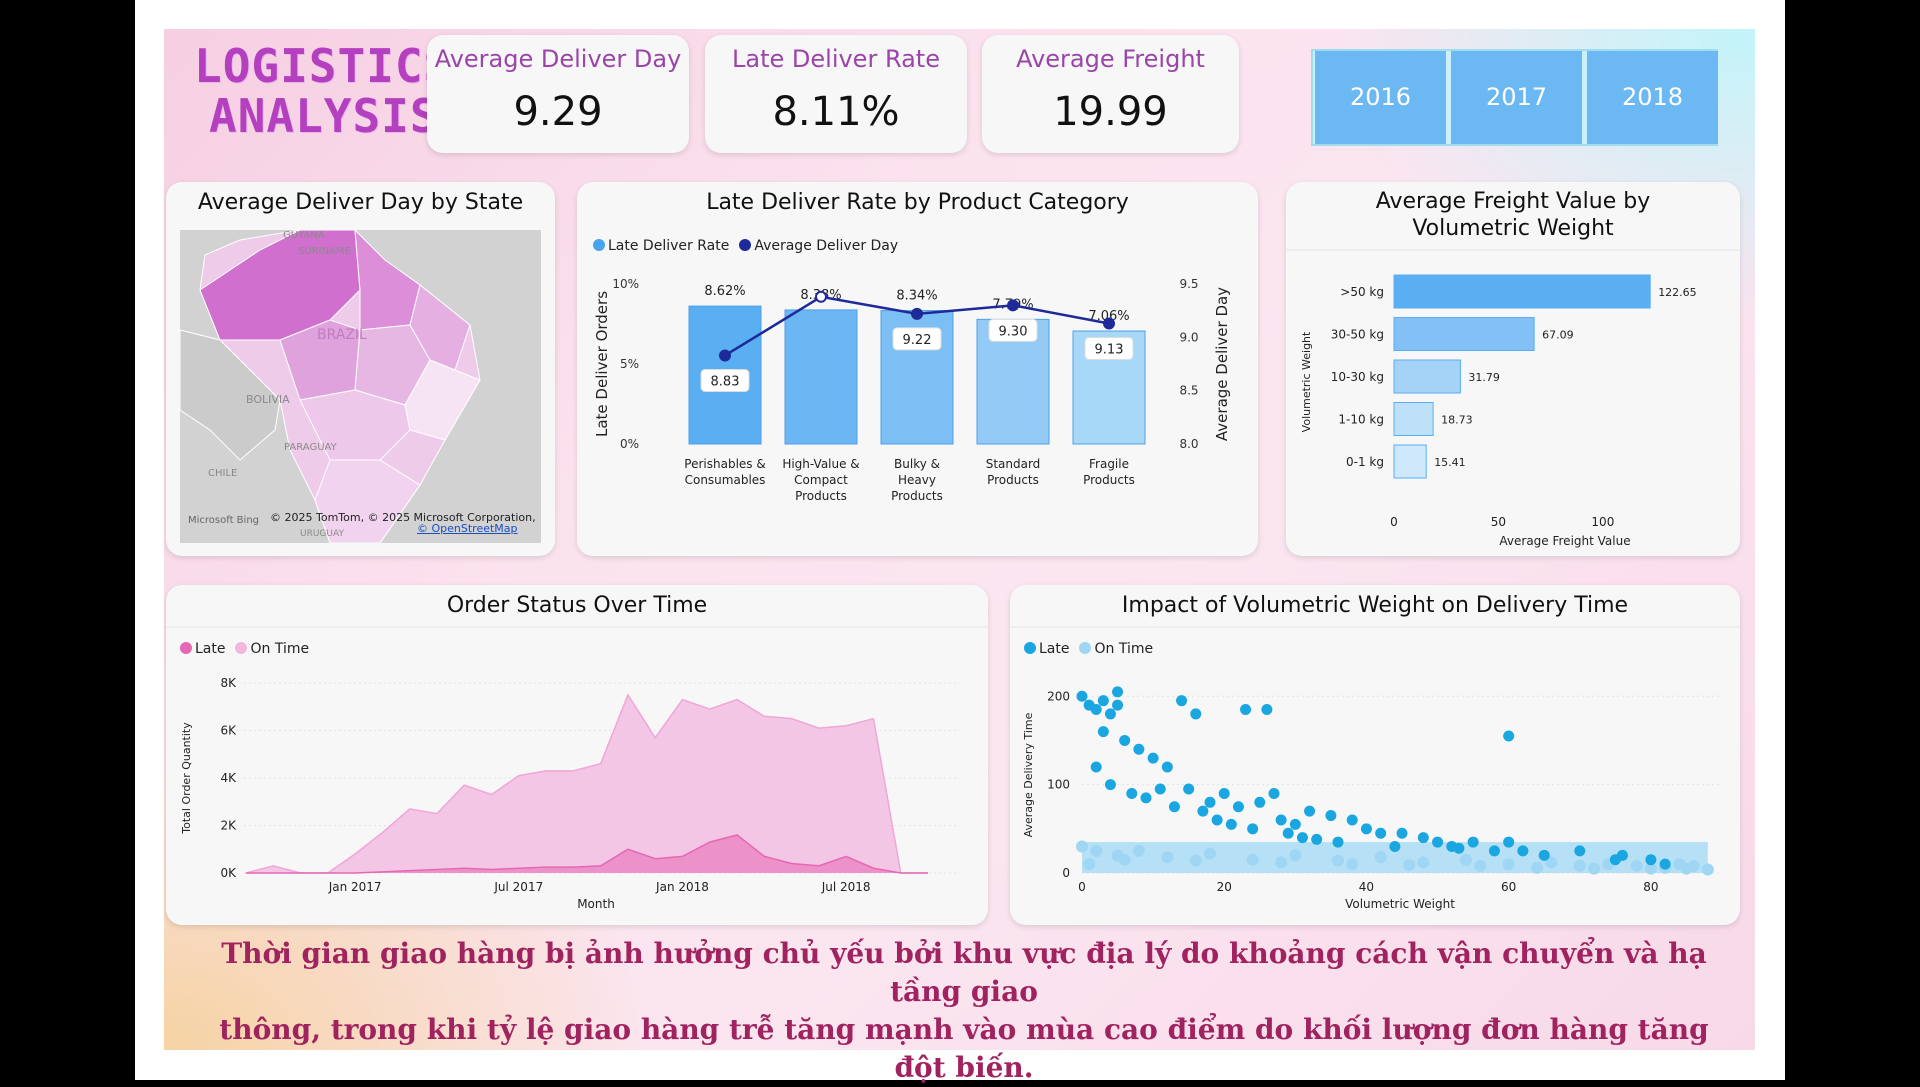 This screenshot has height=1087, width=1920. Describe the element at coordinates (661, 246) in the screenshot. I see `legend-item: Late Deliver Rate` at that location.